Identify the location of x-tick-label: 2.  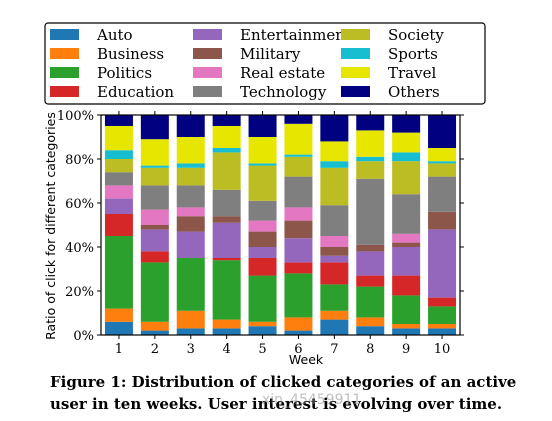
(155, 349).